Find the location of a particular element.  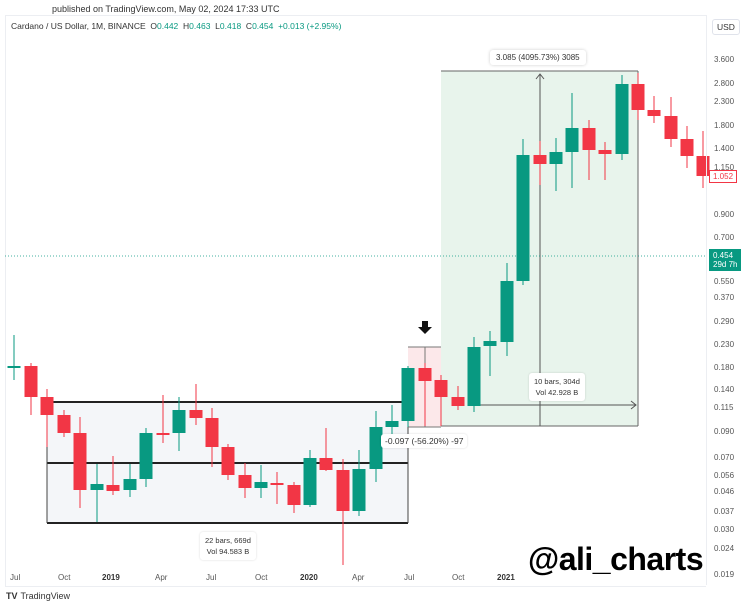

price-tick: 0.046 is located at coordinates (724, 491).